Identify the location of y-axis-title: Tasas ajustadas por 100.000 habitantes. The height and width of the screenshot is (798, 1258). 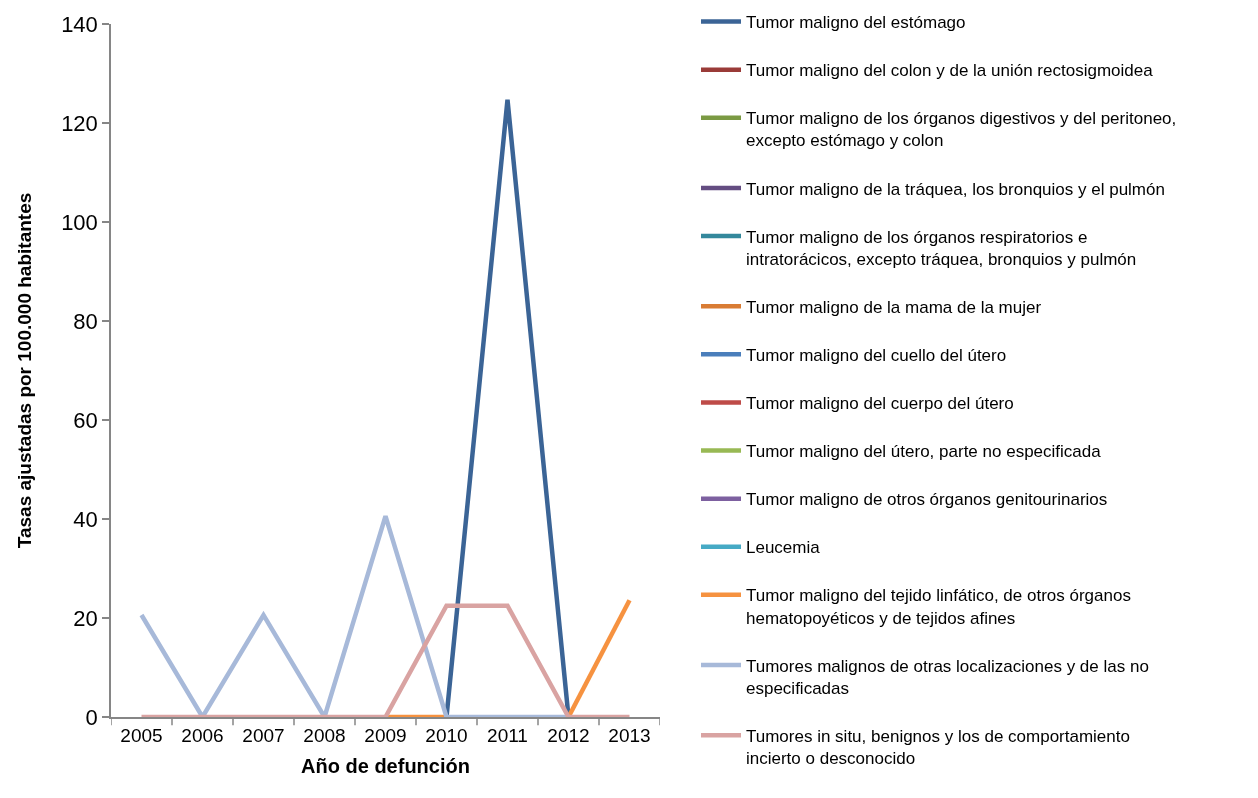
(25, 370).